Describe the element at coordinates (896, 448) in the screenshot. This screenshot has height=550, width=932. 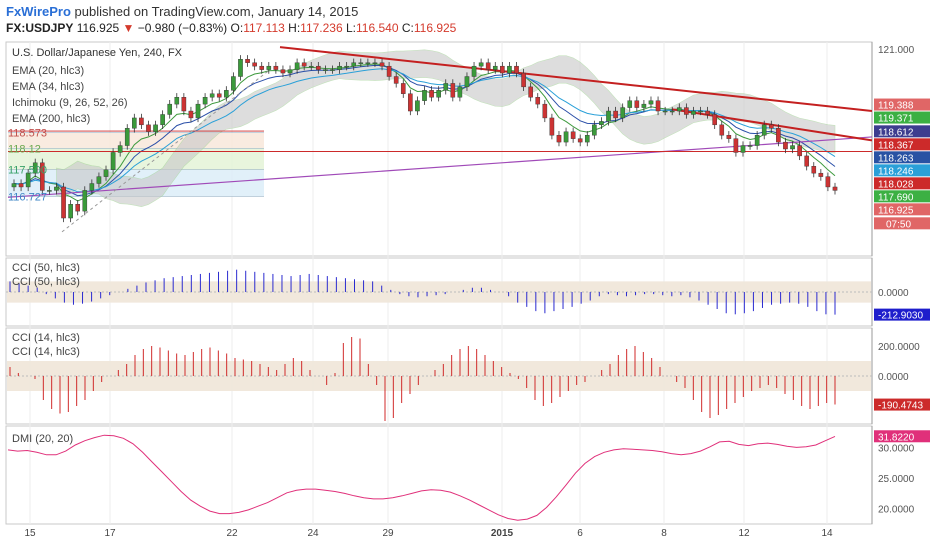
I see `dmi-axis-label: 30.0000` at that location.